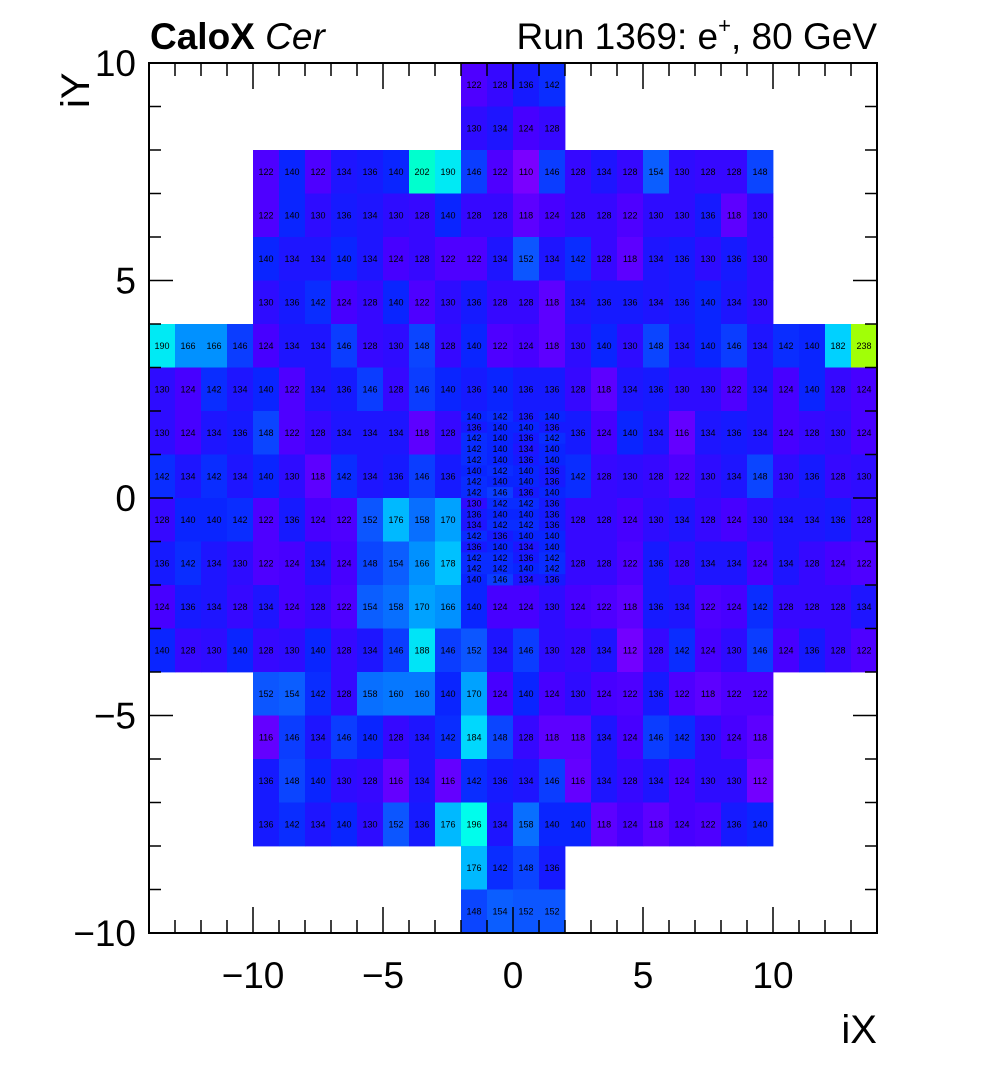 This screenshot has width=996, height=1072. What do you see at coordinates (291, 694) in the screenshot?
I see `cell-value-label: 154` at bounding box center [291, 694].